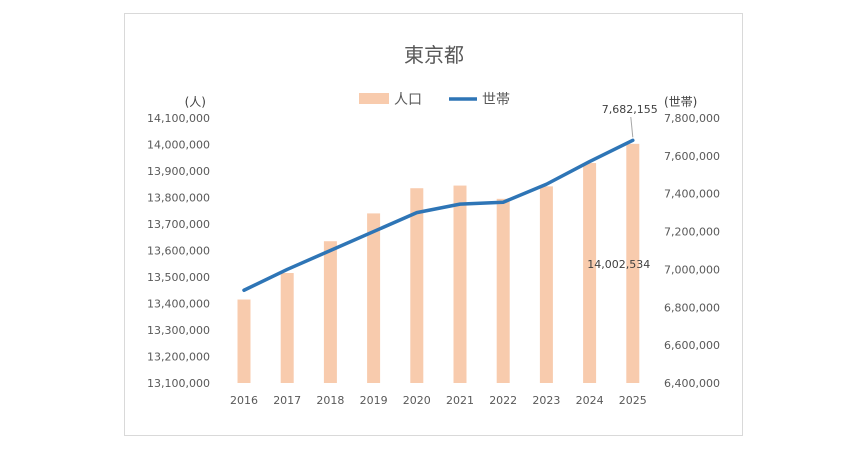  I want to click on x-axis-tick-label: 2025, so click(633, 400).